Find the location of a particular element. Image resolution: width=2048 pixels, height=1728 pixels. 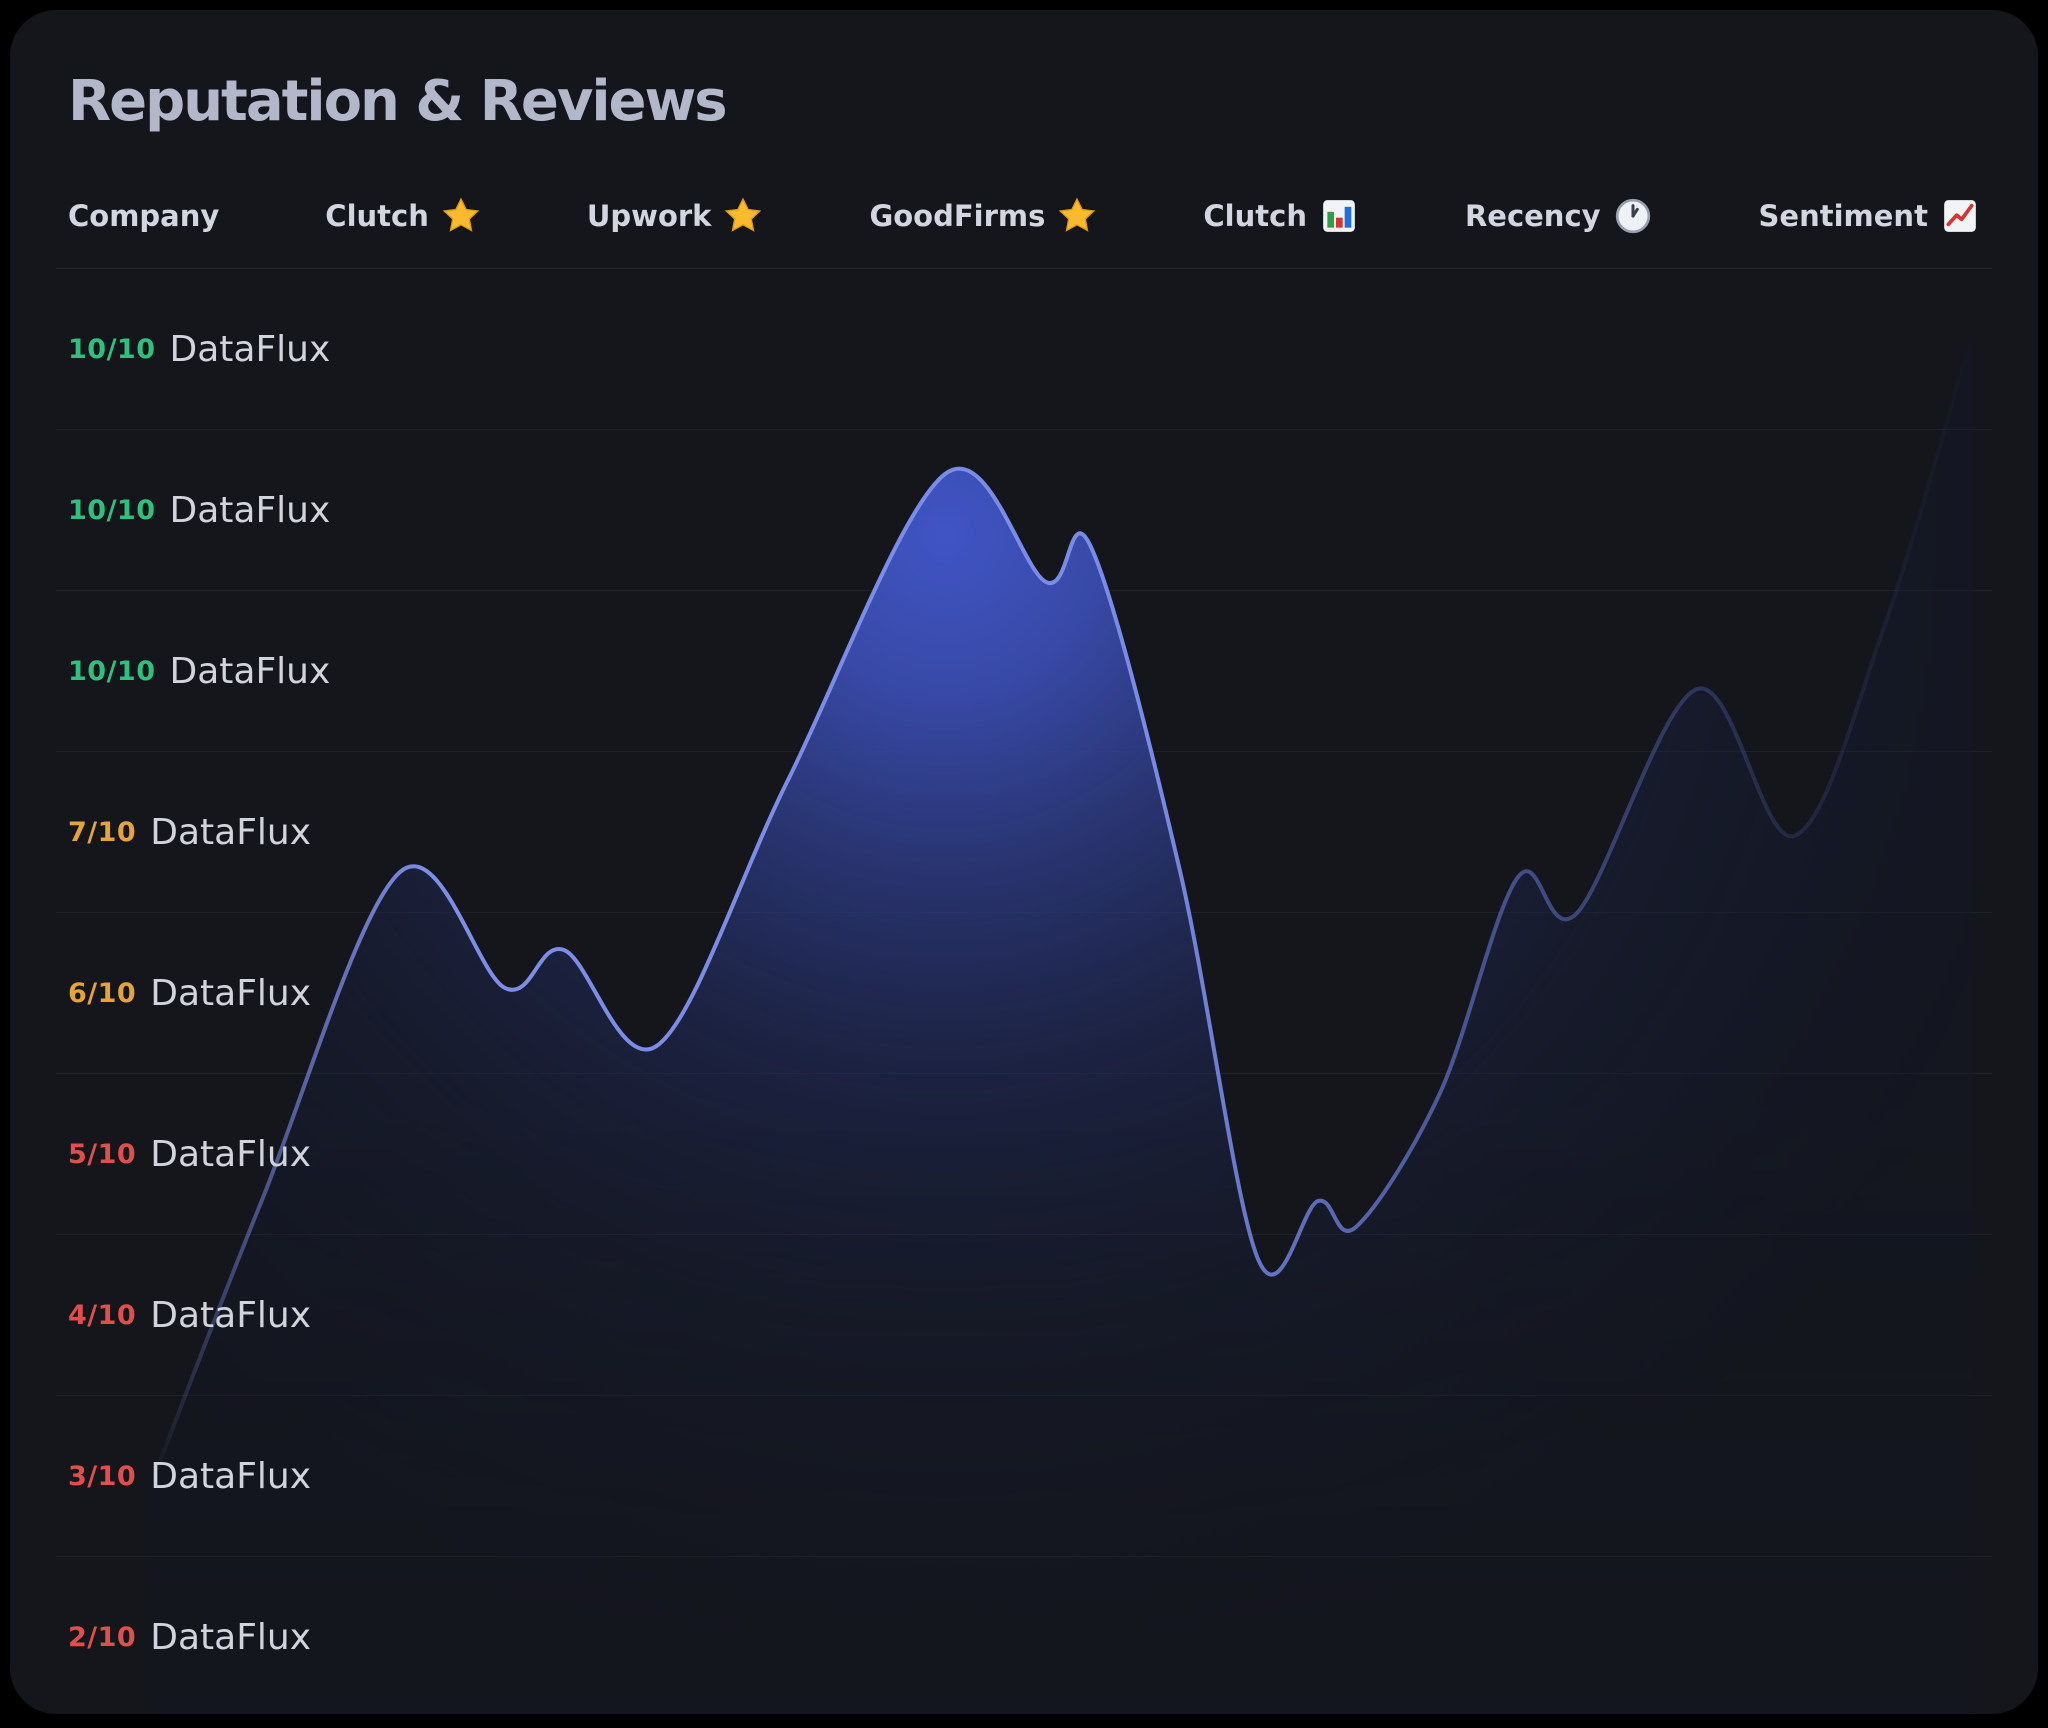

table-row: 6/10 DataFlux is located at coordinates (1024, 993).